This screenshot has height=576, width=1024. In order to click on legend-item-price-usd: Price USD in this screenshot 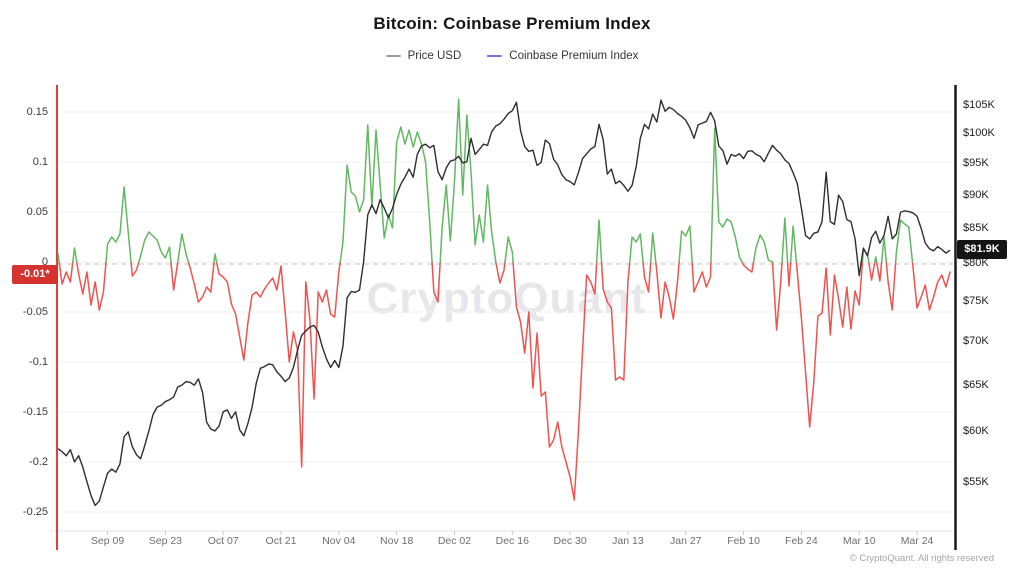, I will do `click(423, 56)`.